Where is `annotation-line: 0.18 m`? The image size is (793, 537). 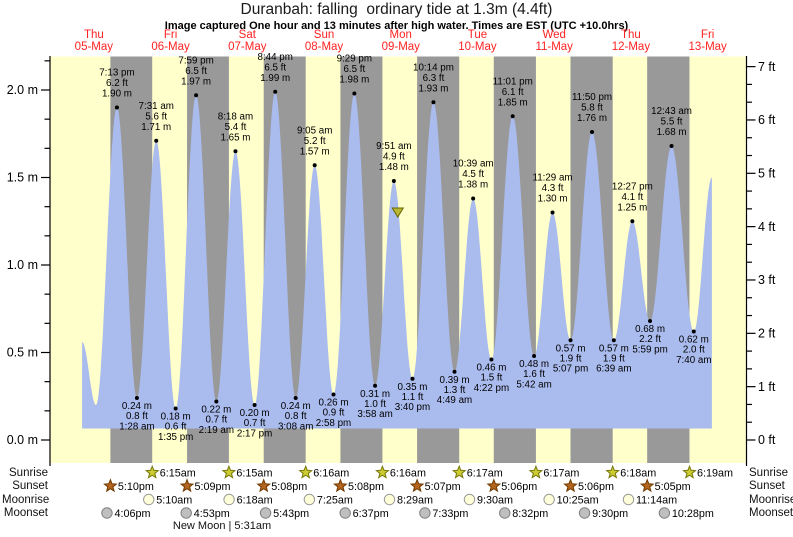
annotation-line: 0.18 m is located at coordinates (176, 417).